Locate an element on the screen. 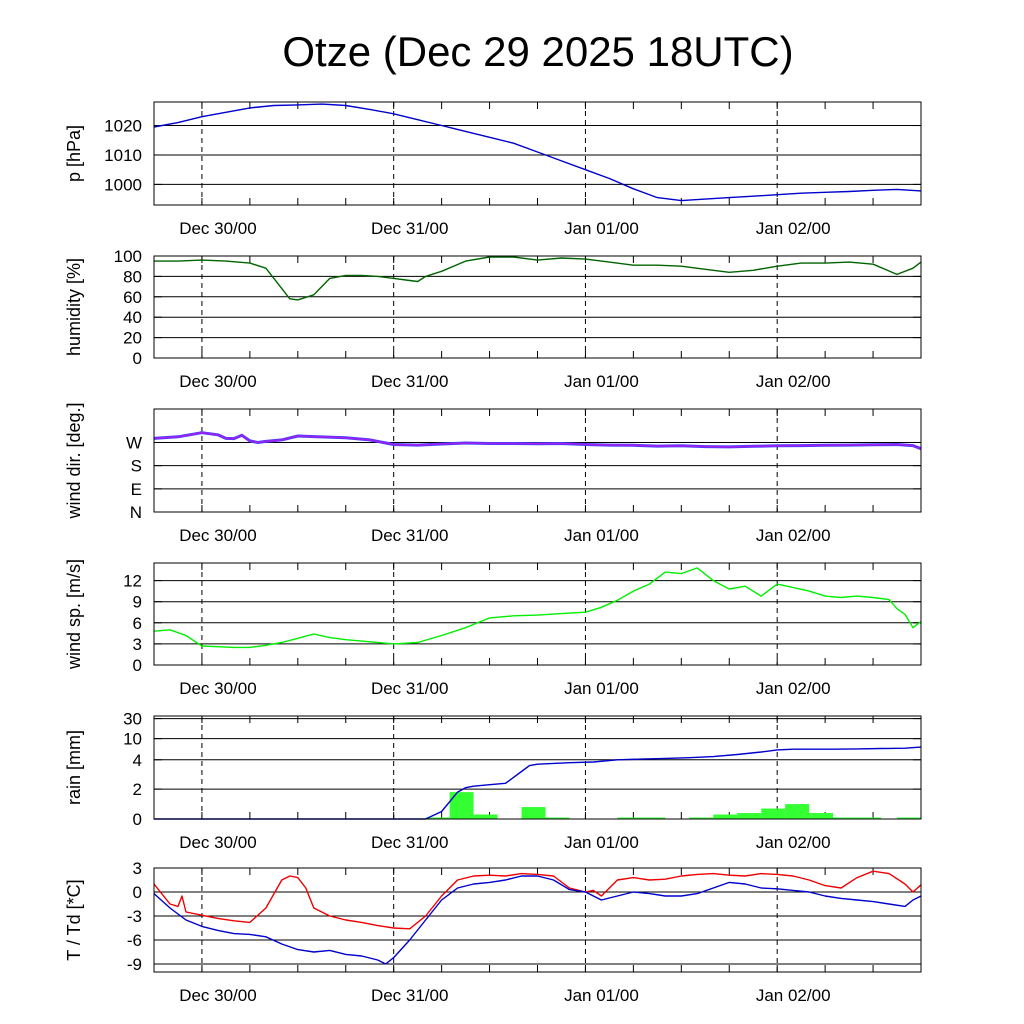 The image size is (1024, 1024). y-tick-label: -6 is located at coordinates (134, 940).